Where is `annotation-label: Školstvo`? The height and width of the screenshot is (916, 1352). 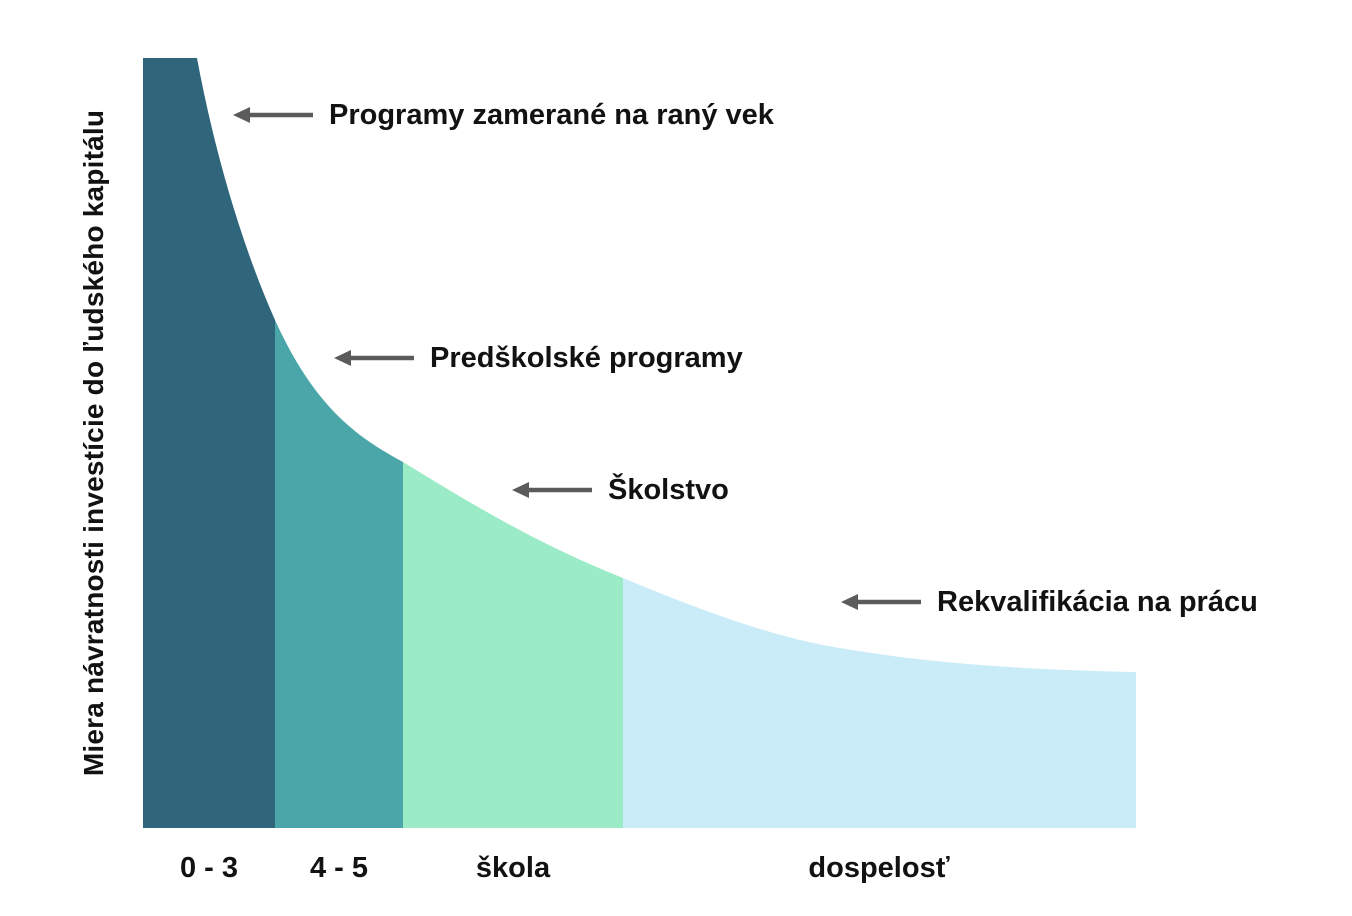
annotation-label: Školstvo is located at coordinates (668, 489).